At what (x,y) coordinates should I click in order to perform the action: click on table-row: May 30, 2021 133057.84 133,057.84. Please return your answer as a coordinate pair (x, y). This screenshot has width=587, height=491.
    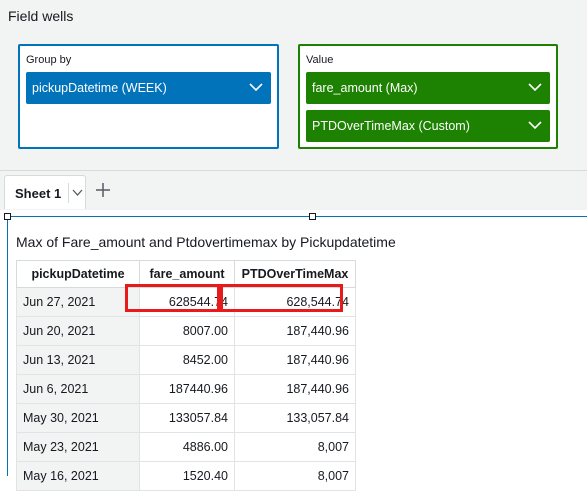
    Looking at the image, I should click on (186, 418).